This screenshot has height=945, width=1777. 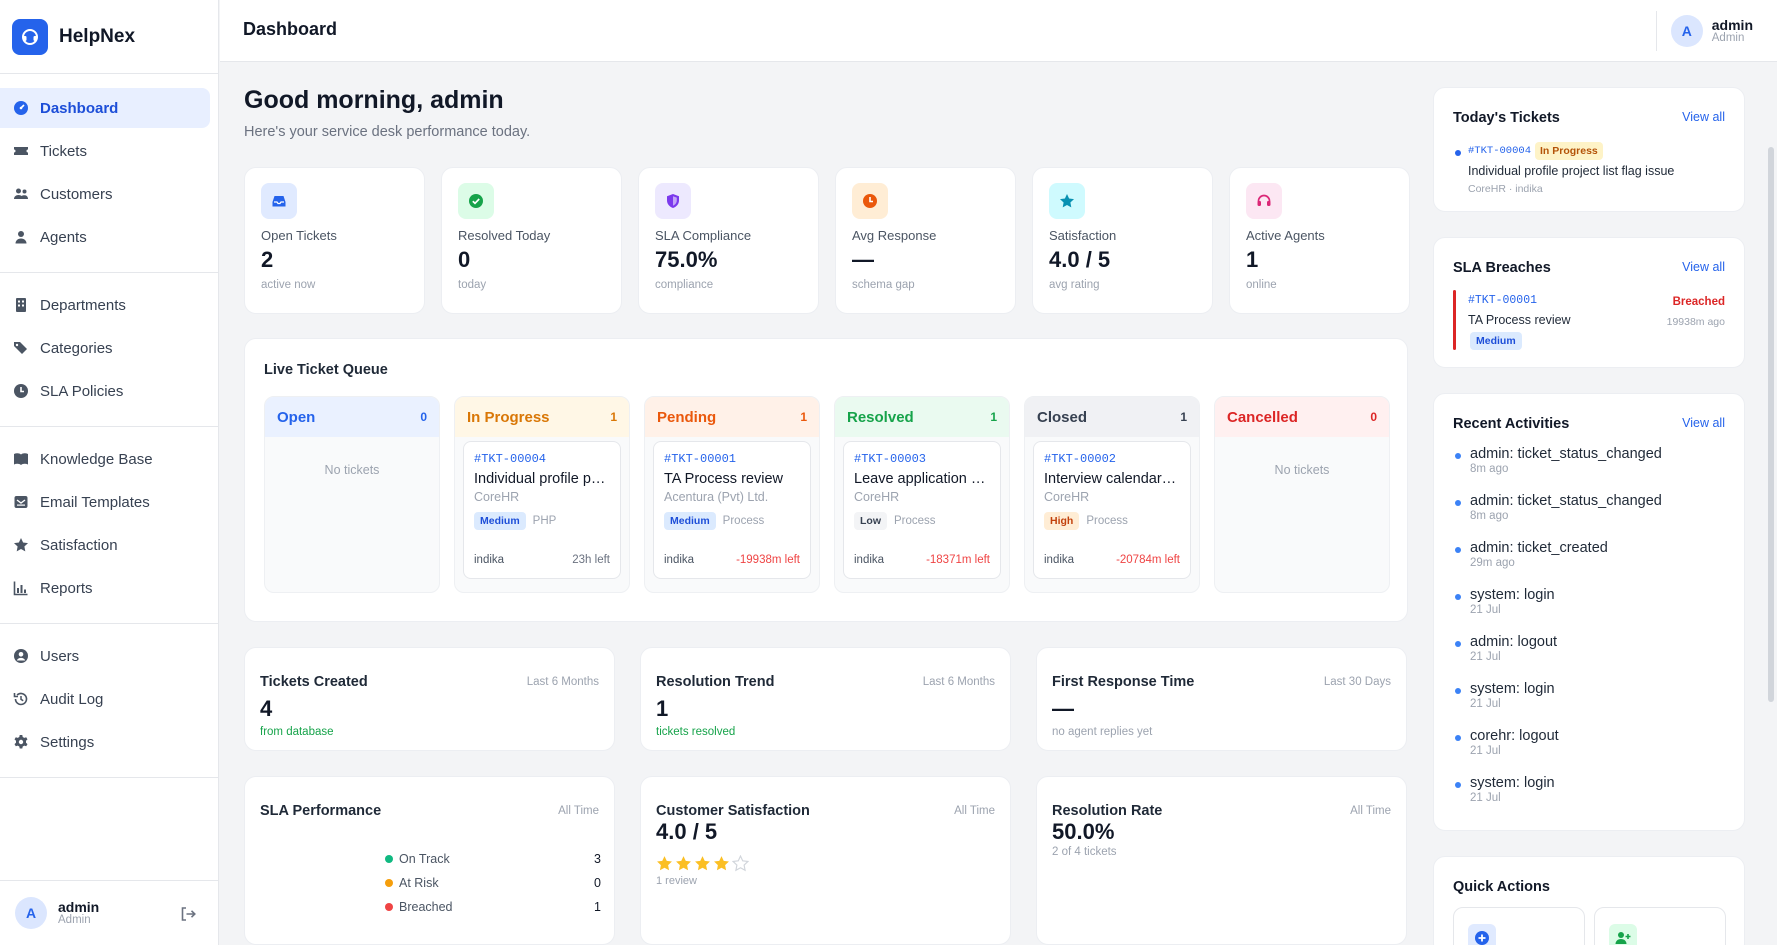 What do you see at coordinates (105, 699) in the screenshot?
I see `sidebar-item-audit-log: Audit Log` at bounding box center [105, 699].